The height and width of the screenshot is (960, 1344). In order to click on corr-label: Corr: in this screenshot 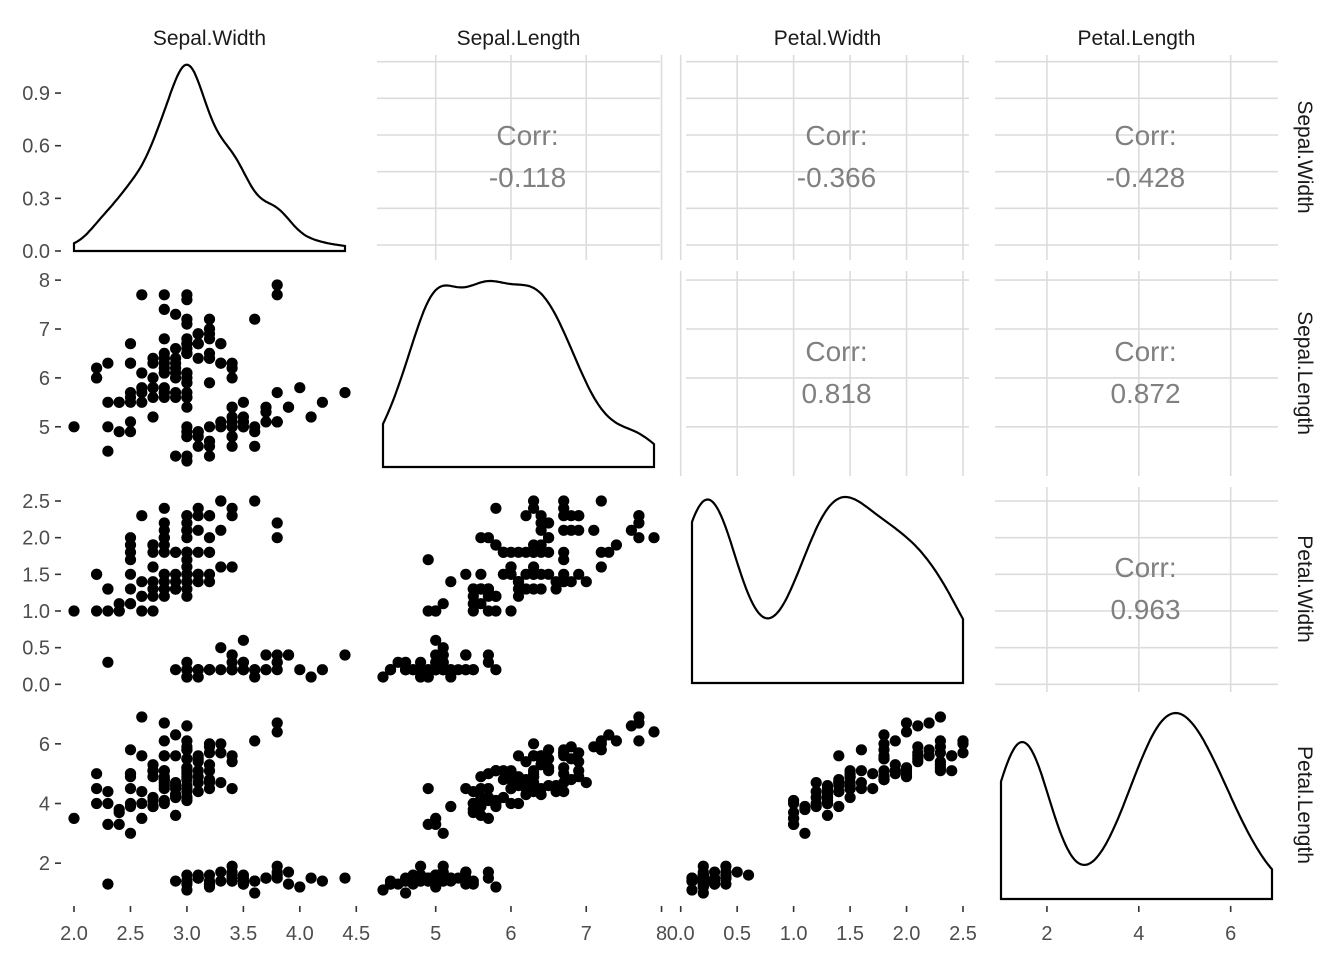, I will do `click(527, 135)`.